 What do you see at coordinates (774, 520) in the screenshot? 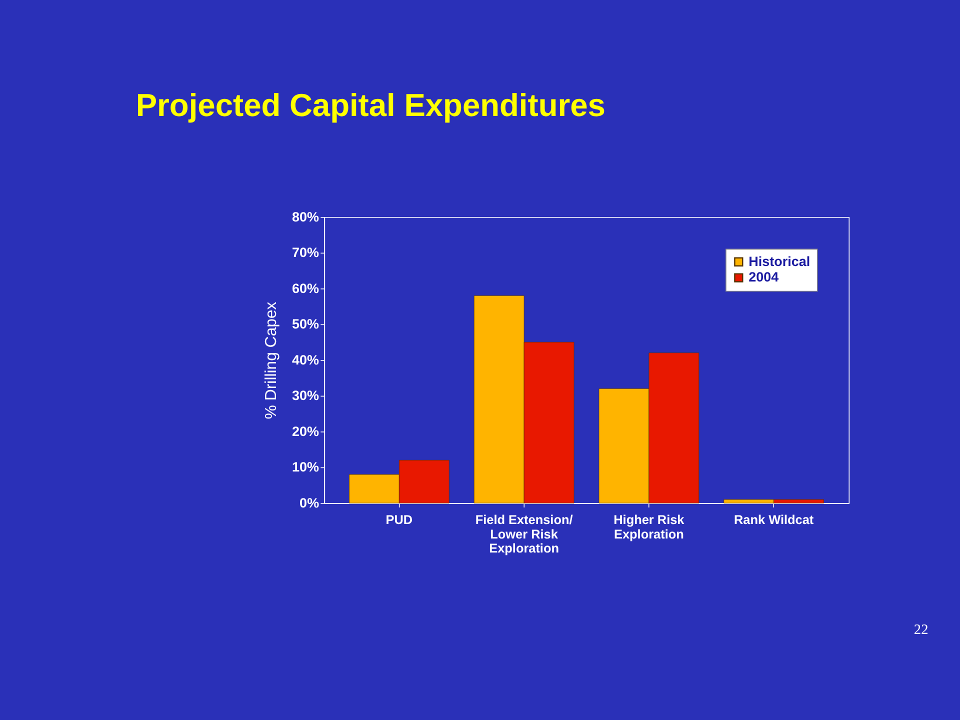
I see `x-tick-label: Rank Wildcat` at bounding box center [774, 520].